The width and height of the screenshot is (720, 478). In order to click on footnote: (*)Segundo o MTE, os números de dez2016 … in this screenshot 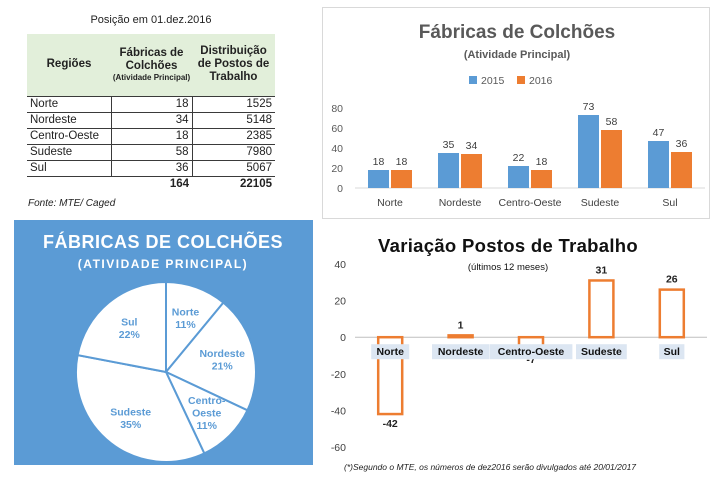, I will do `click(490, 467)`.